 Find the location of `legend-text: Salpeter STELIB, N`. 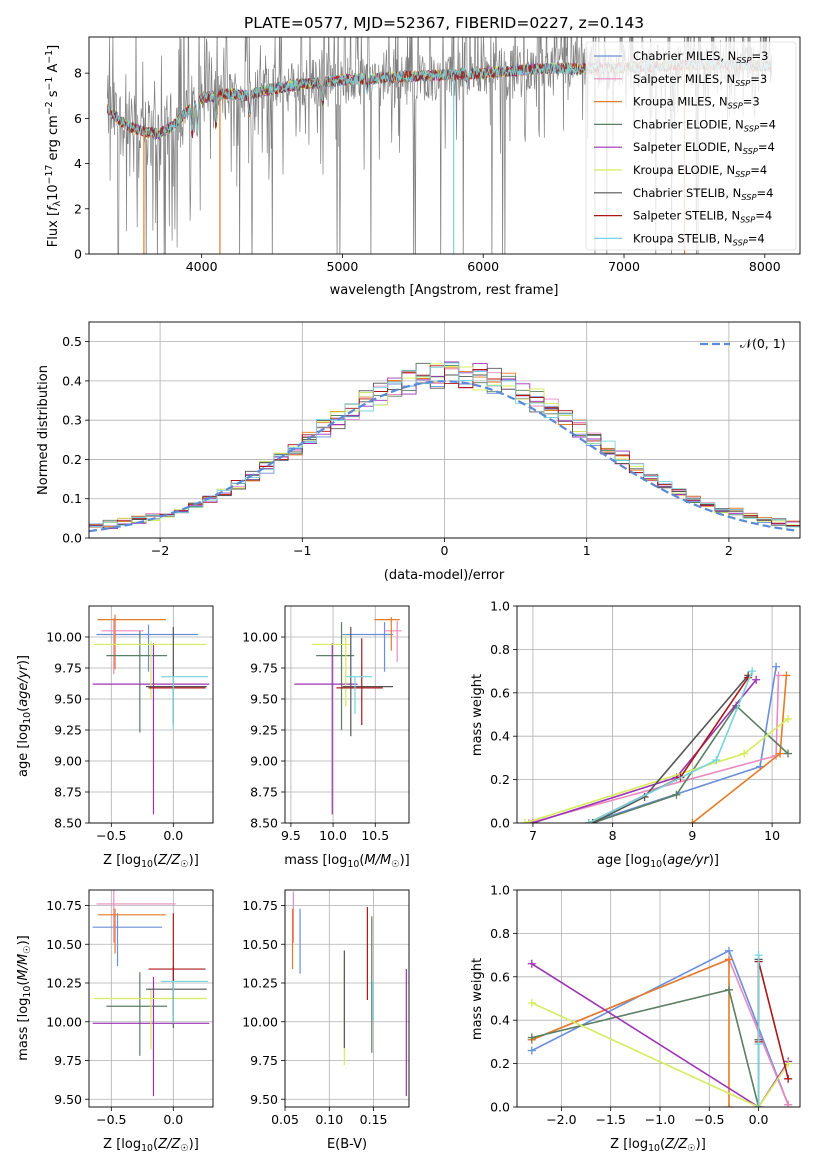

legend-text: Salpeter STELIB, N is located at coordinates (686, 216).